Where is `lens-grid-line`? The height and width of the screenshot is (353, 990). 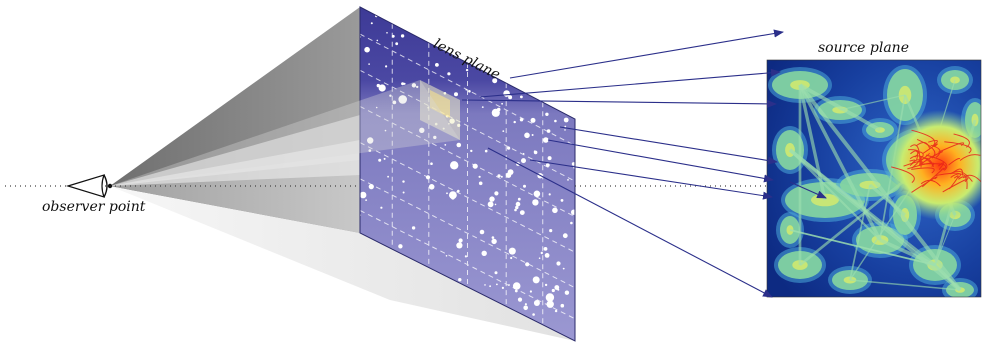 lens-grid-line is located at coordinates (467, 90).